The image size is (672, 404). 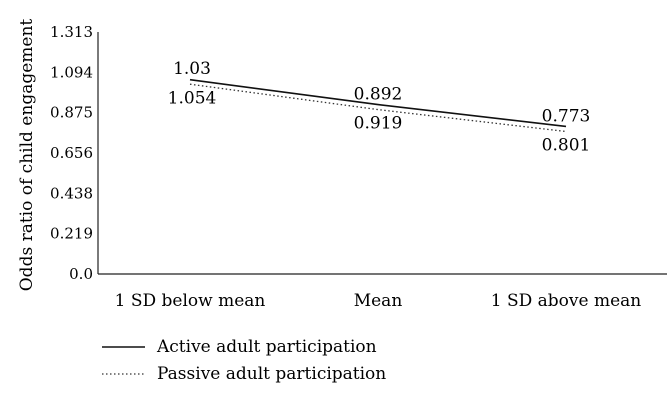 I want to click on y-axis-ticks: 0.0 0.219 0.438 0.656 0.875 1.094 1.313, so click(x=71, y=153).